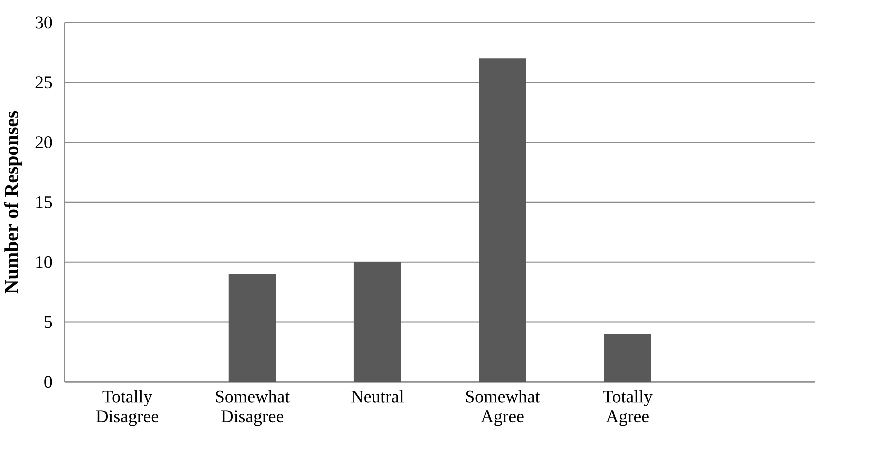 The image size is (878, 459). Describe the element at coordinates (48, 322) in the screenshot. I see `y-tick-label: 5` at that location.